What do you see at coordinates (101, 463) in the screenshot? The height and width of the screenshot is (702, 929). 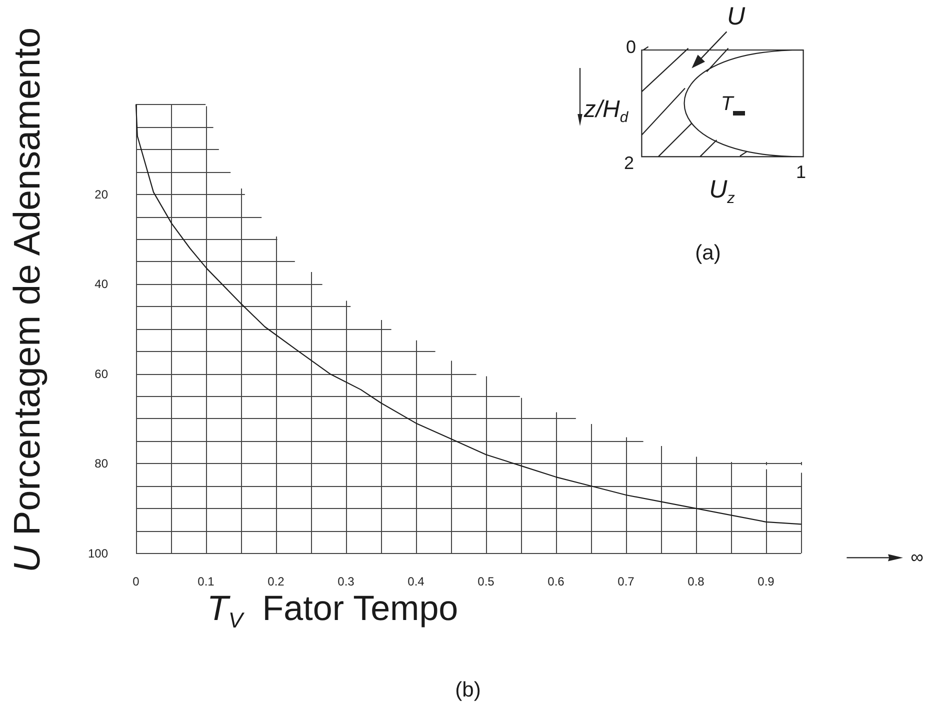 I see `y-tick-label: 80` at bounding box center [101, 463].